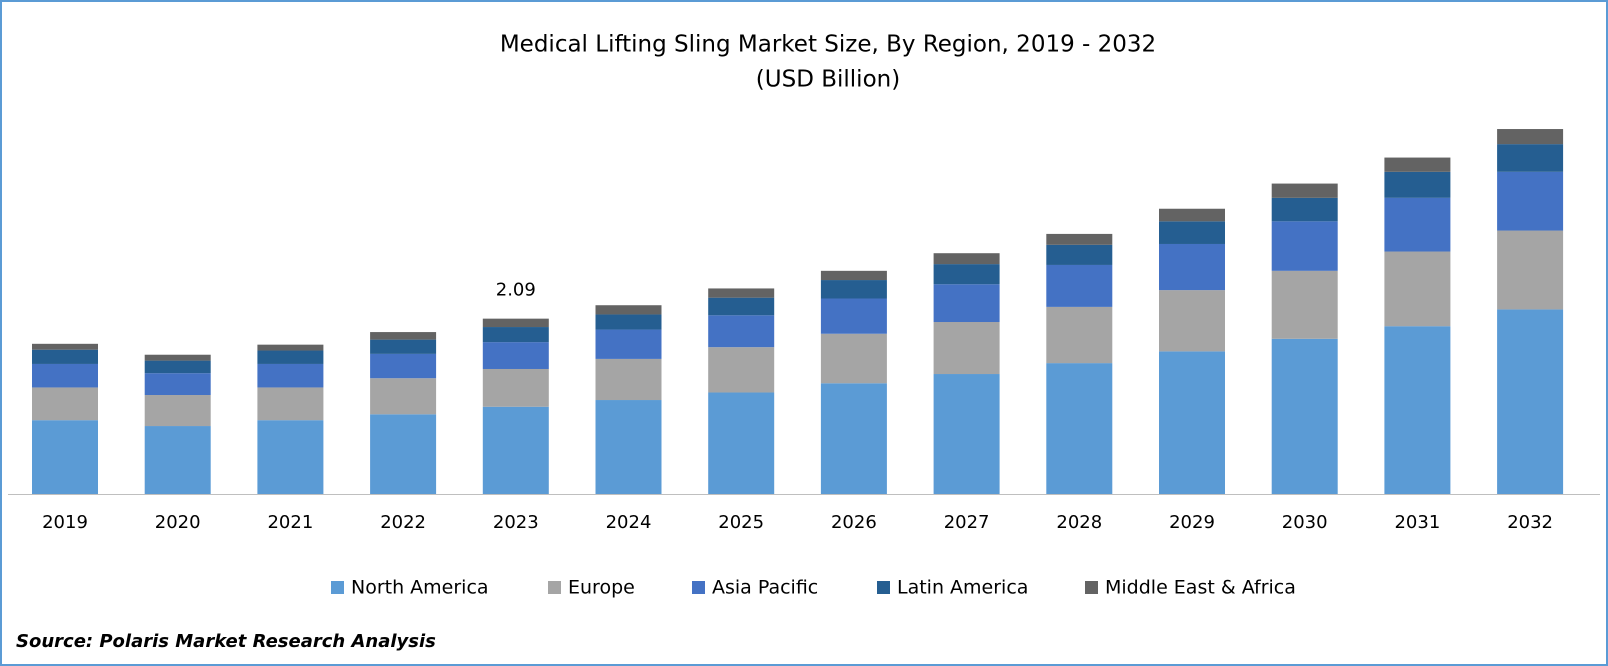 This screenshot has width=1608, height=666. What do you see at coordinates (962, 588) in the screenshot?
I see `legend-label: Latin America` at bounding box center [962, 588].